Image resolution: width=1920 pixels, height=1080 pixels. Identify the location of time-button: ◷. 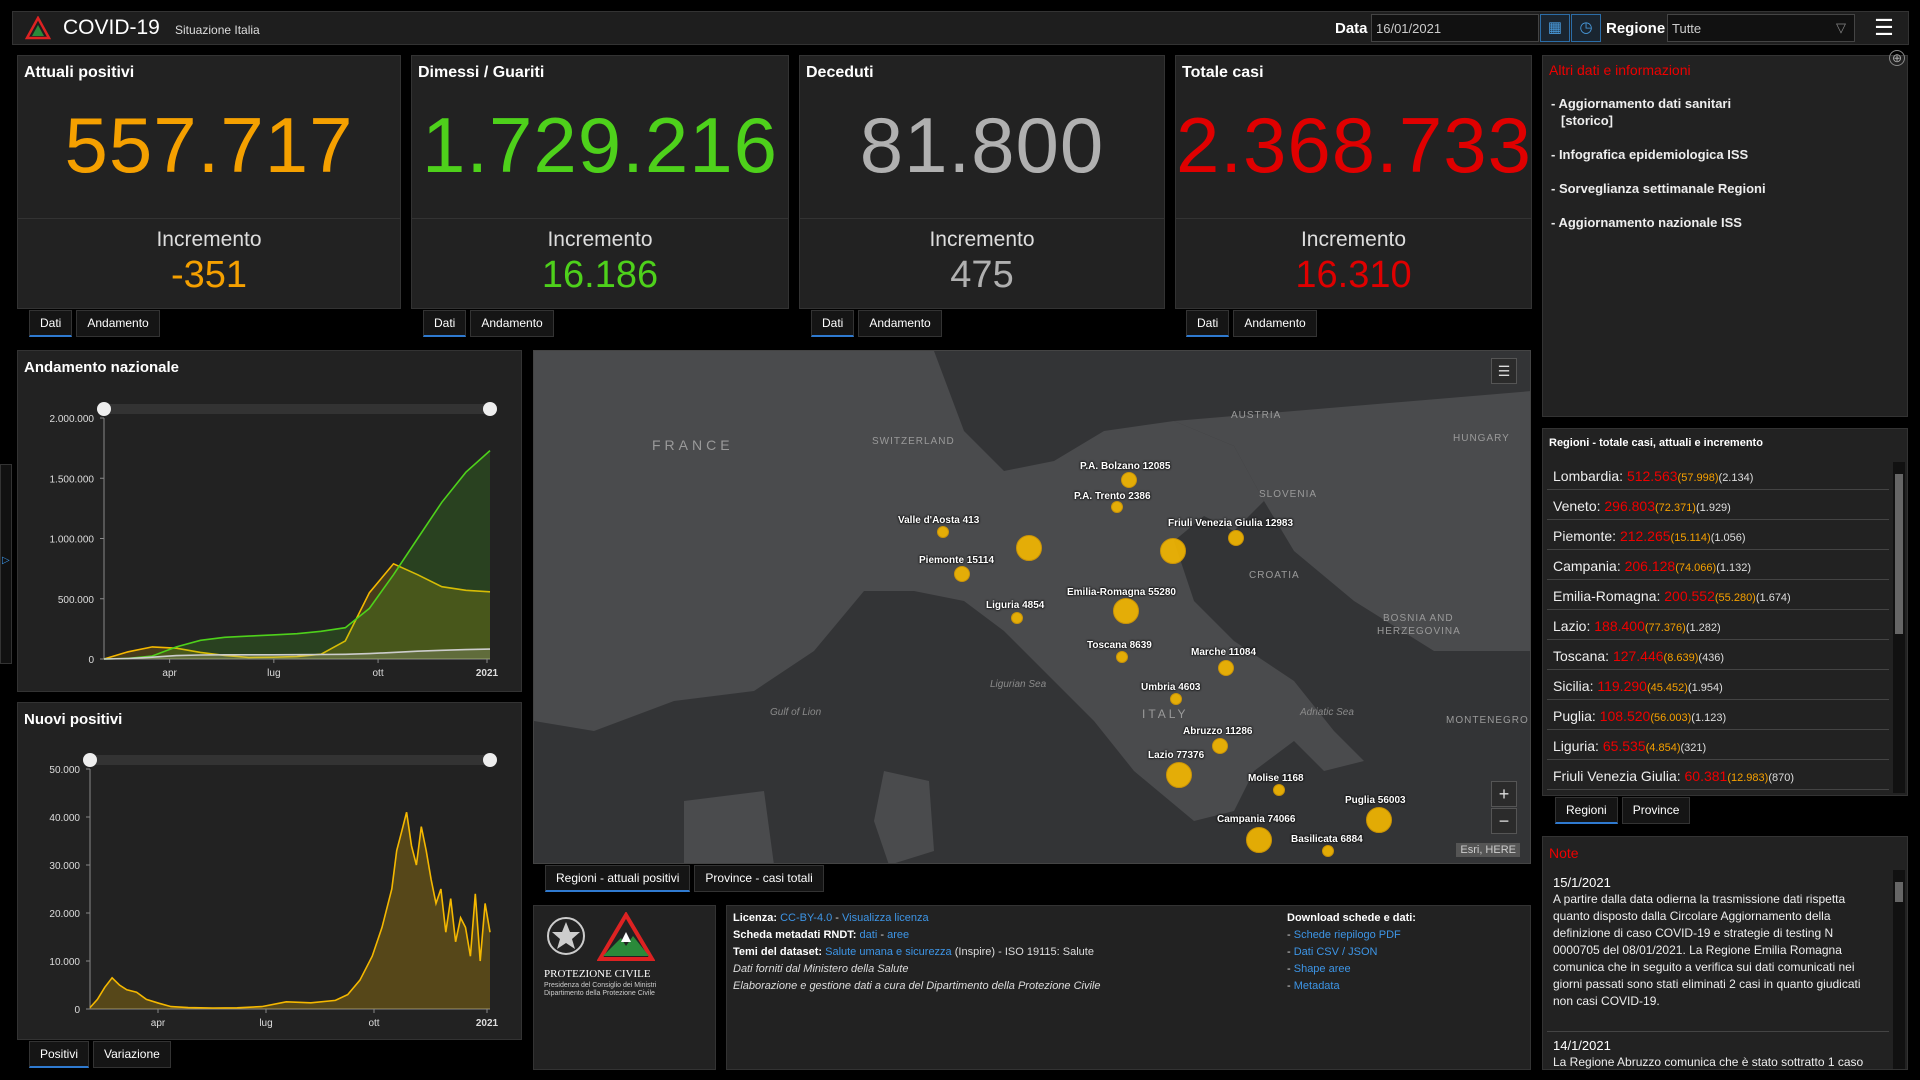
(1586, 28).